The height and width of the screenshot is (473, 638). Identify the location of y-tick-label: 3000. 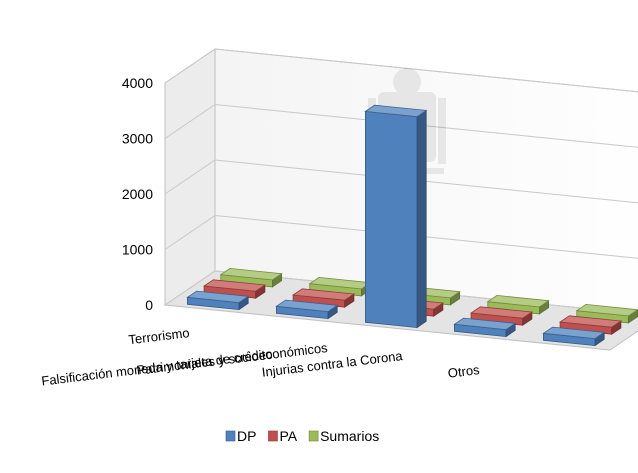
(137, 139).